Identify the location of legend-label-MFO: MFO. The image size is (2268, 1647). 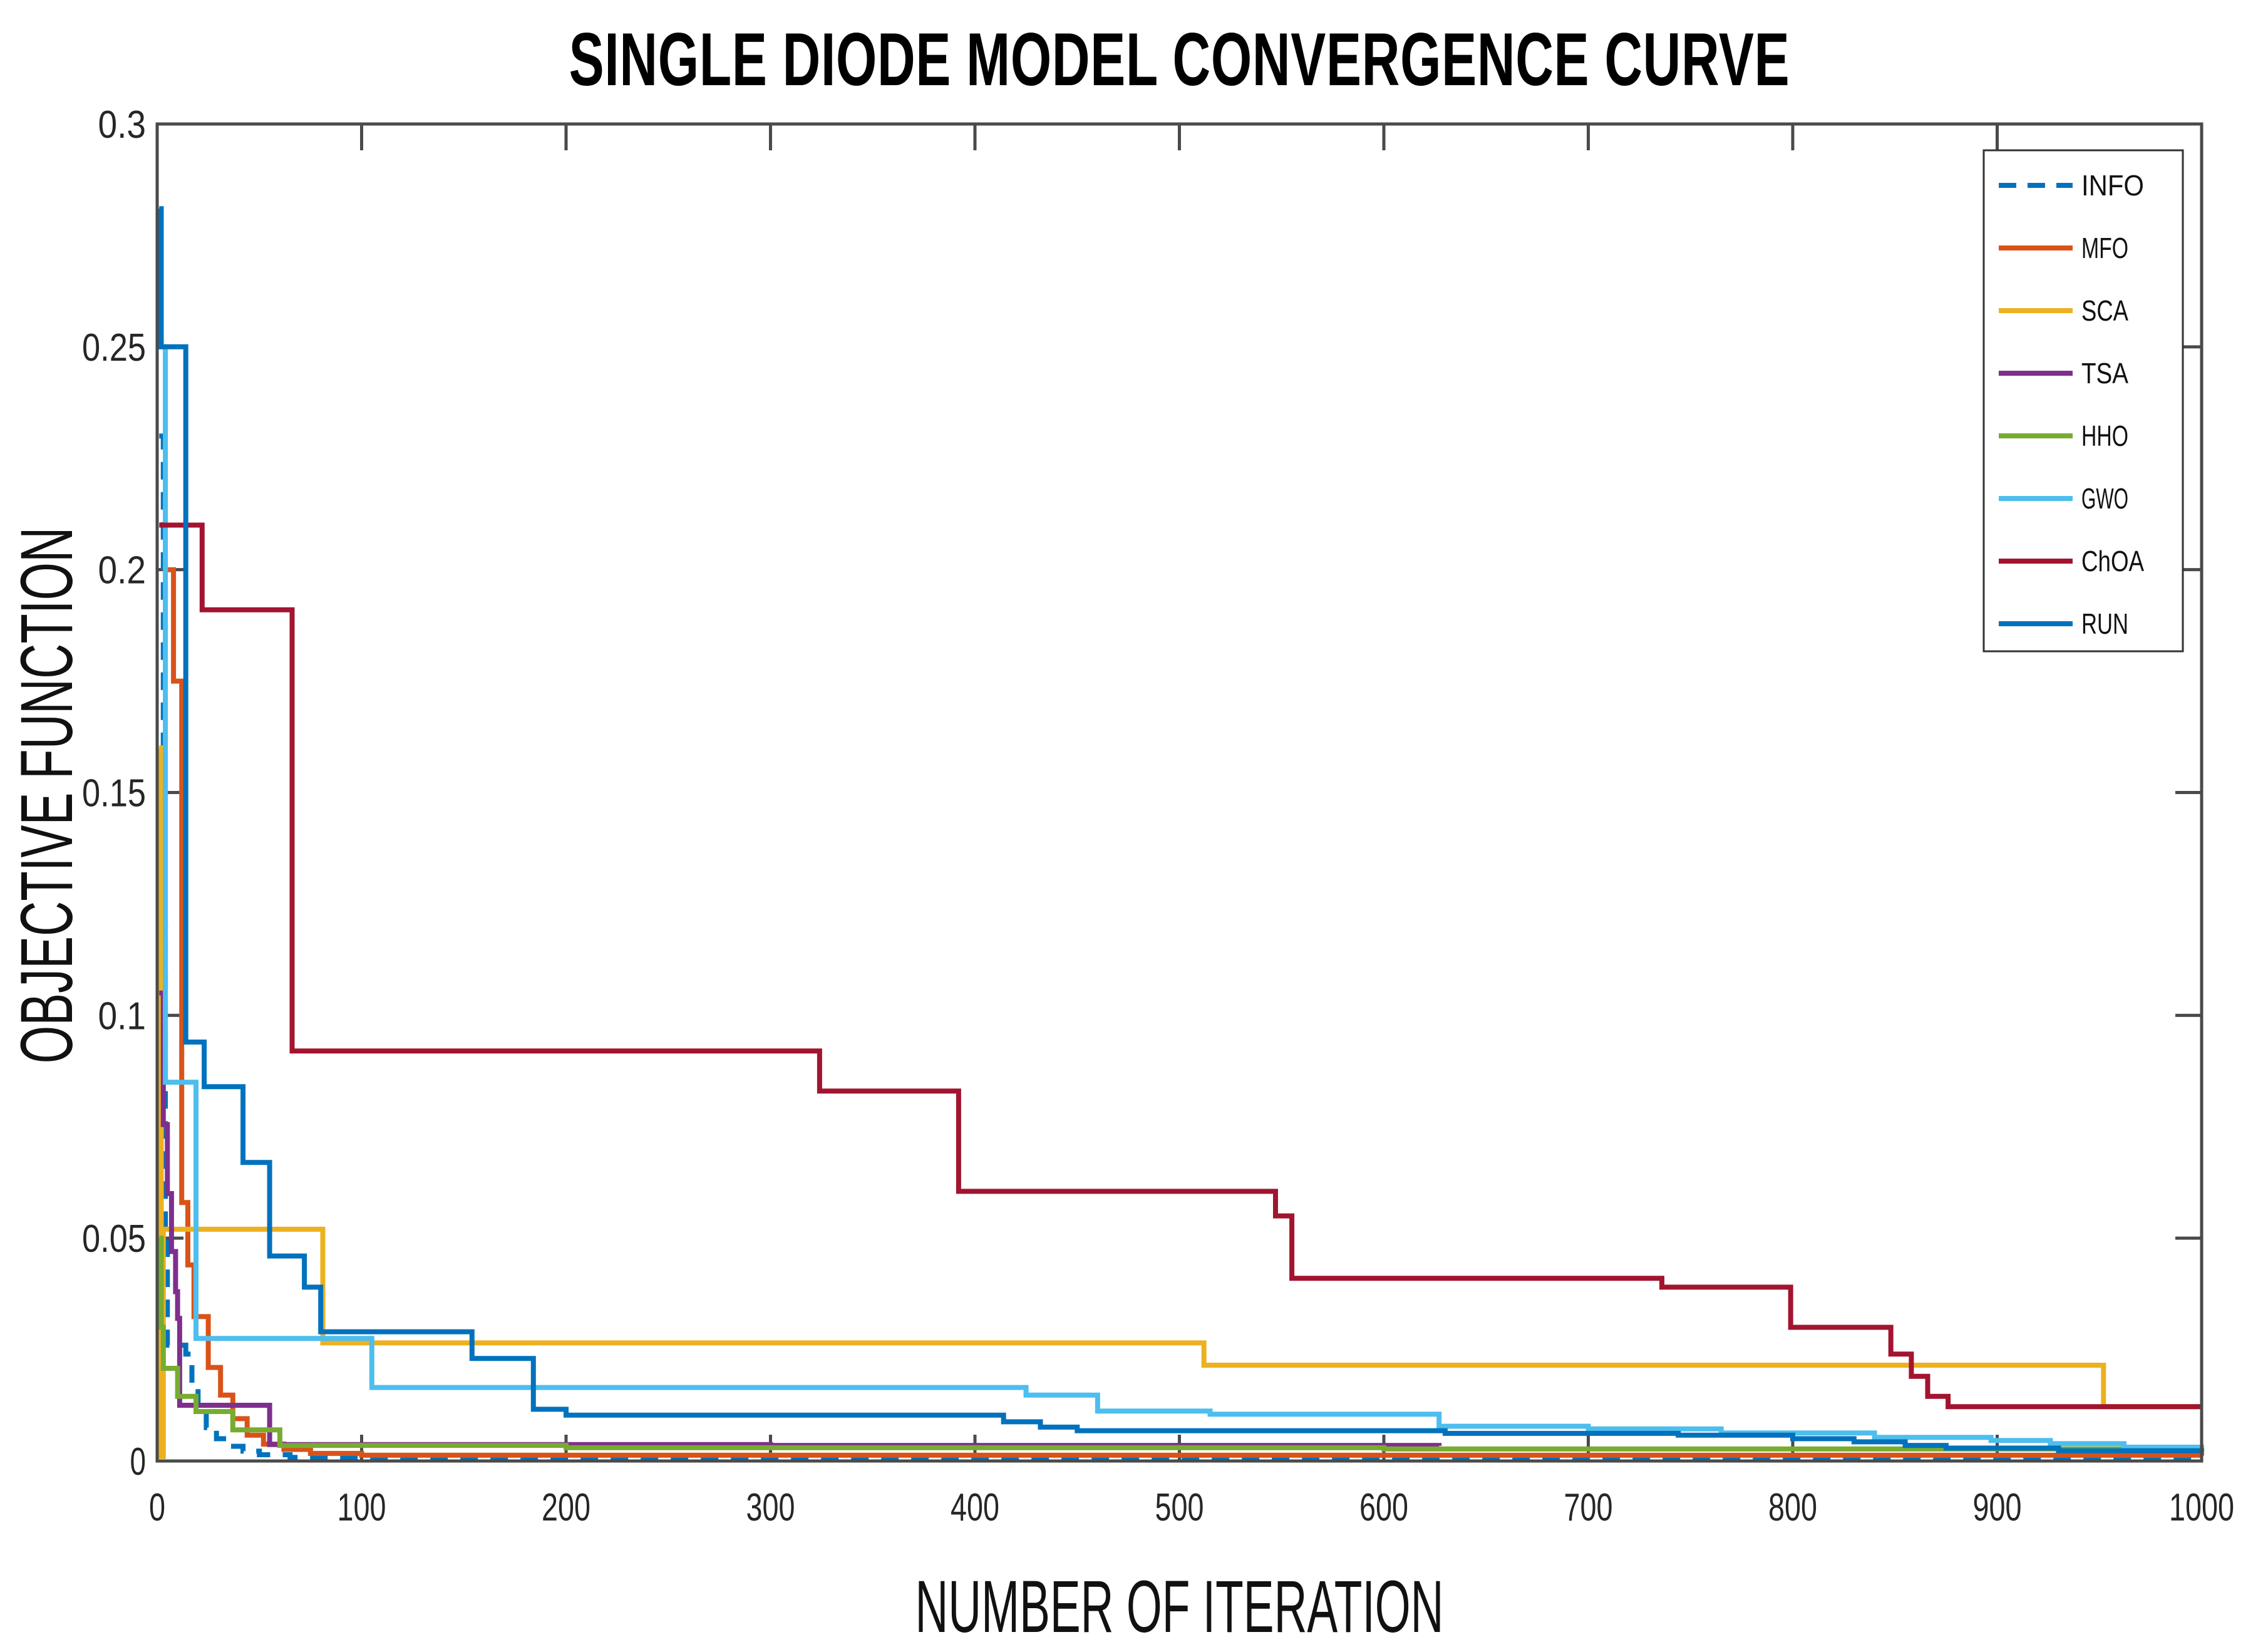
(2104, 248).